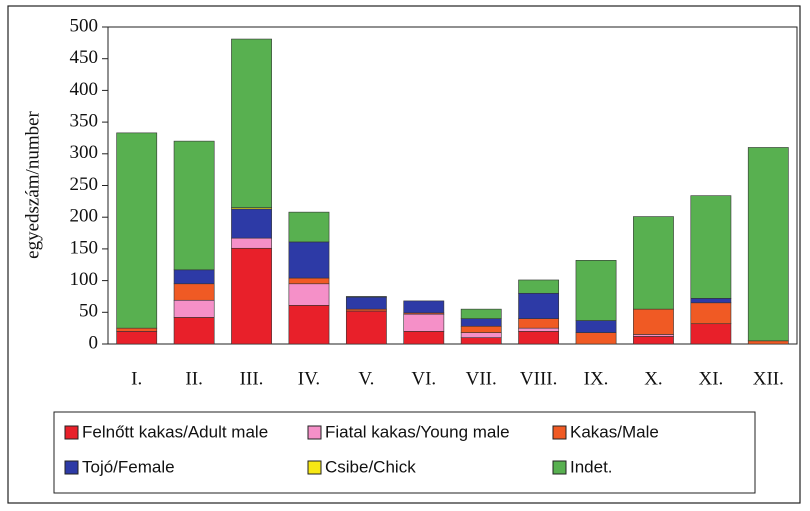  Describe the element at coordinates (94, 342) in the screenshot. I see `y-tick-label: 0` at that location.